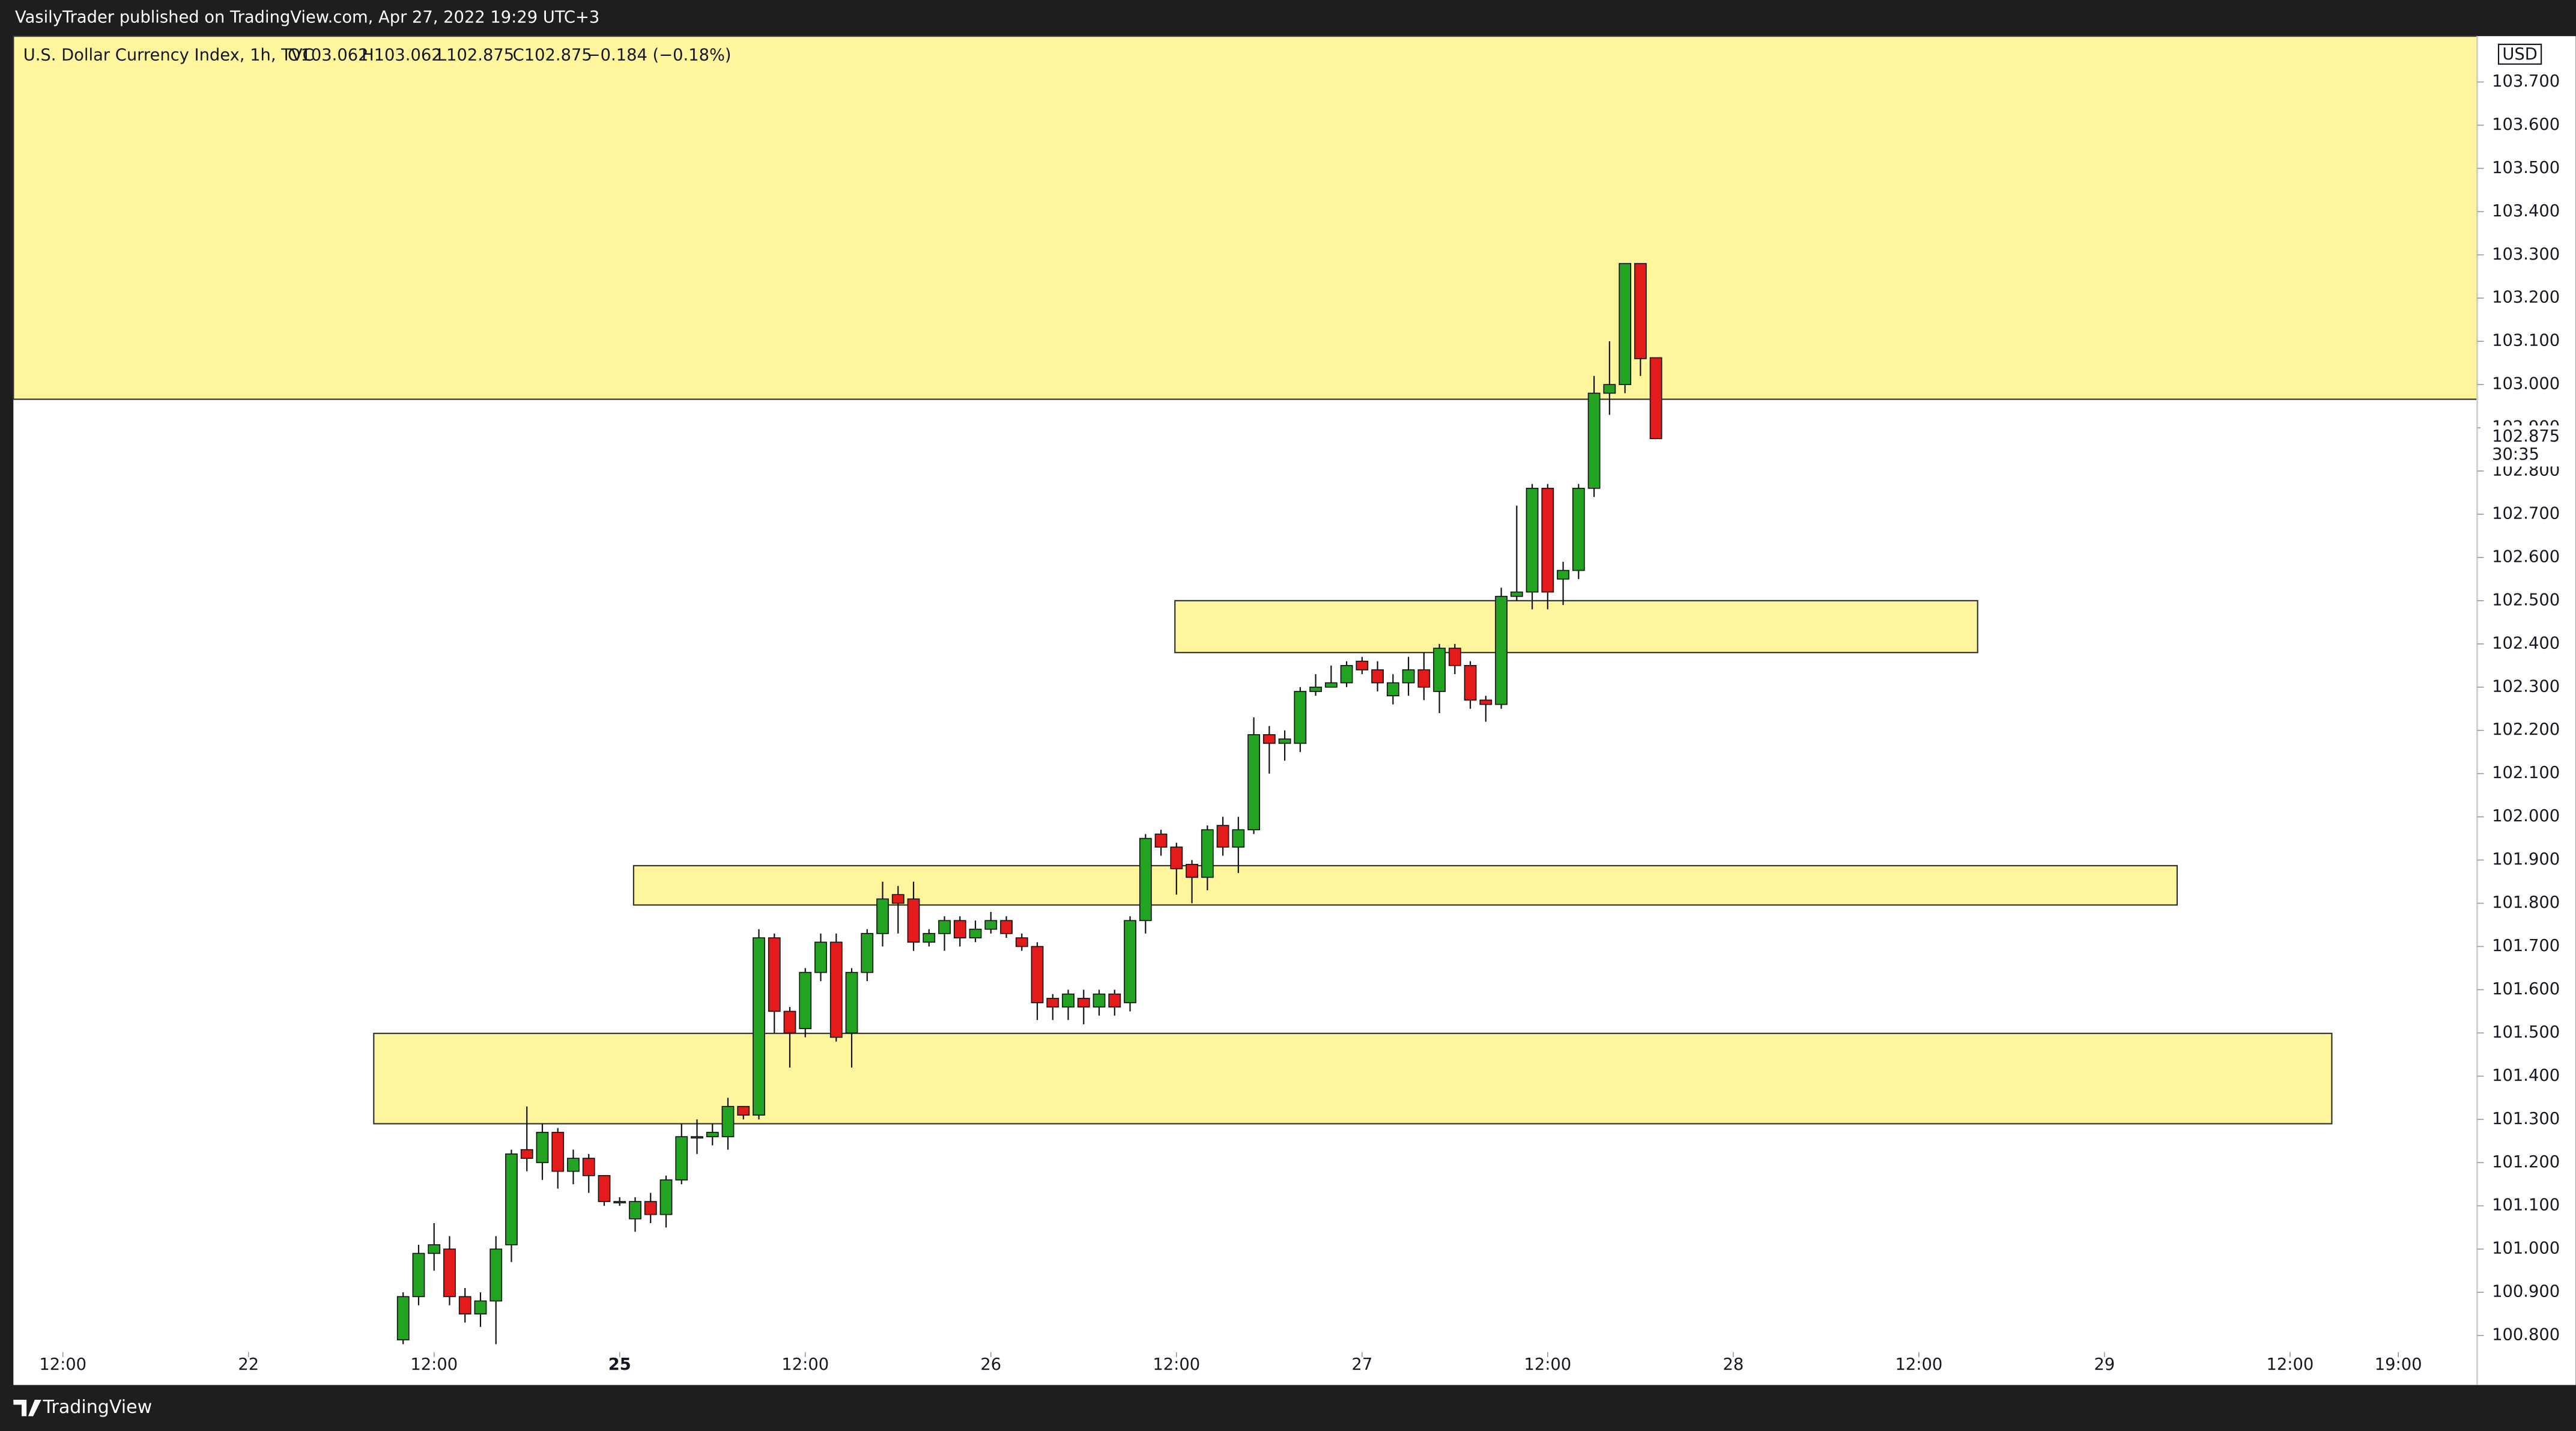 This screenshot has height=1431, width=2576. I want to click on legend-open: O103.062, so click(328, 55).